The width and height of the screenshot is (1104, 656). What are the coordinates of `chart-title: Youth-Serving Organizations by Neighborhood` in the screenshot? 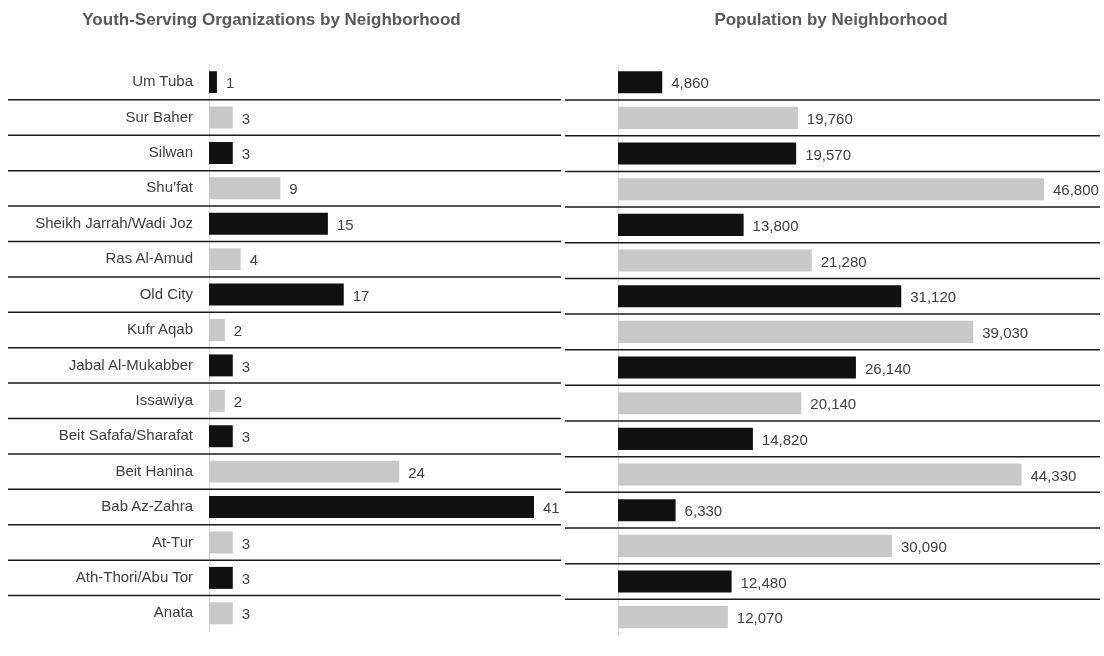 It's located at (271, 19).